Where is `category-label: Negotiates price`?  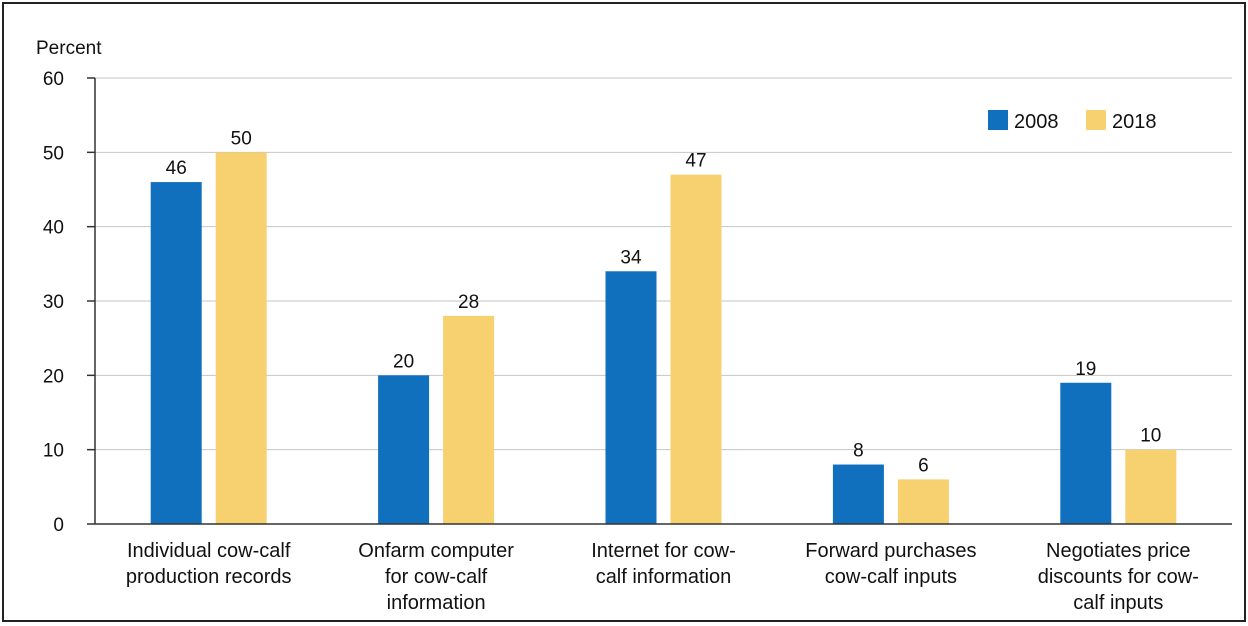 category-label: Negotiates price is located at coordinates (1118, 551).